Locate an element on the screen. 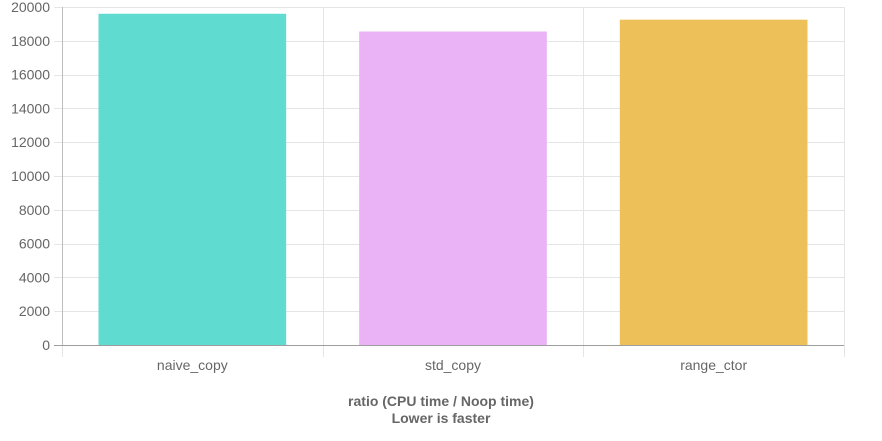 Image resolution: width=882 pixels, height=441 pixels. y-tick-label: 12000 is located at coordinates (30, 142).